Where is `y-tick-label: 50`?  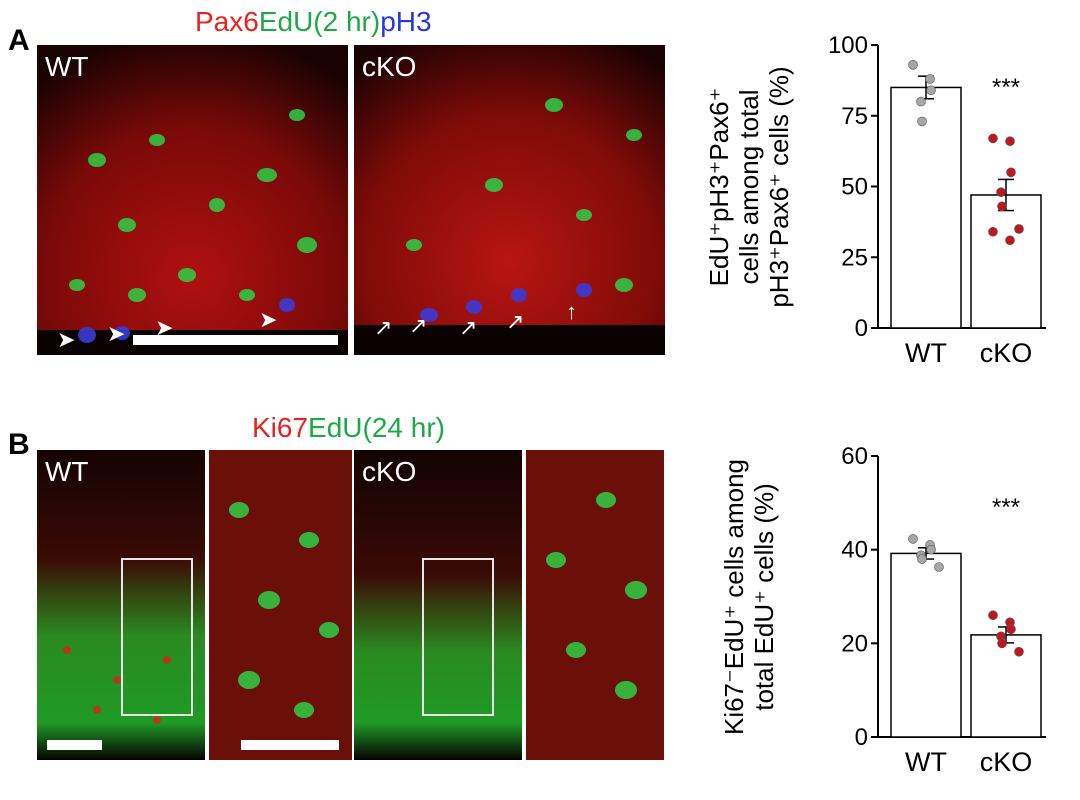
y-tick-label: 50 is located at coordinates (854, 187).